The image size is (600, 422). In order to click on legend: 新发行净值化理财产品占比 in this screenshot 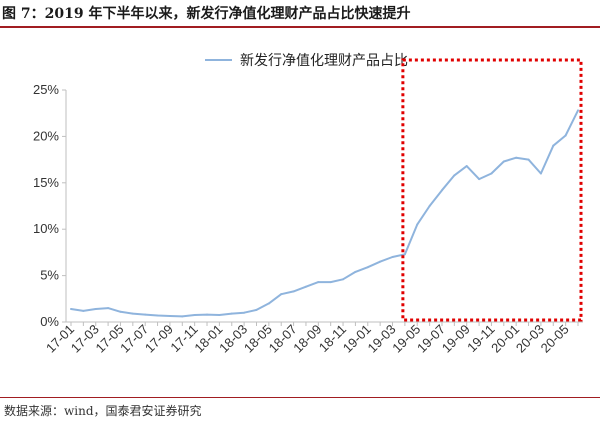, I will do `click(306, 61)`.